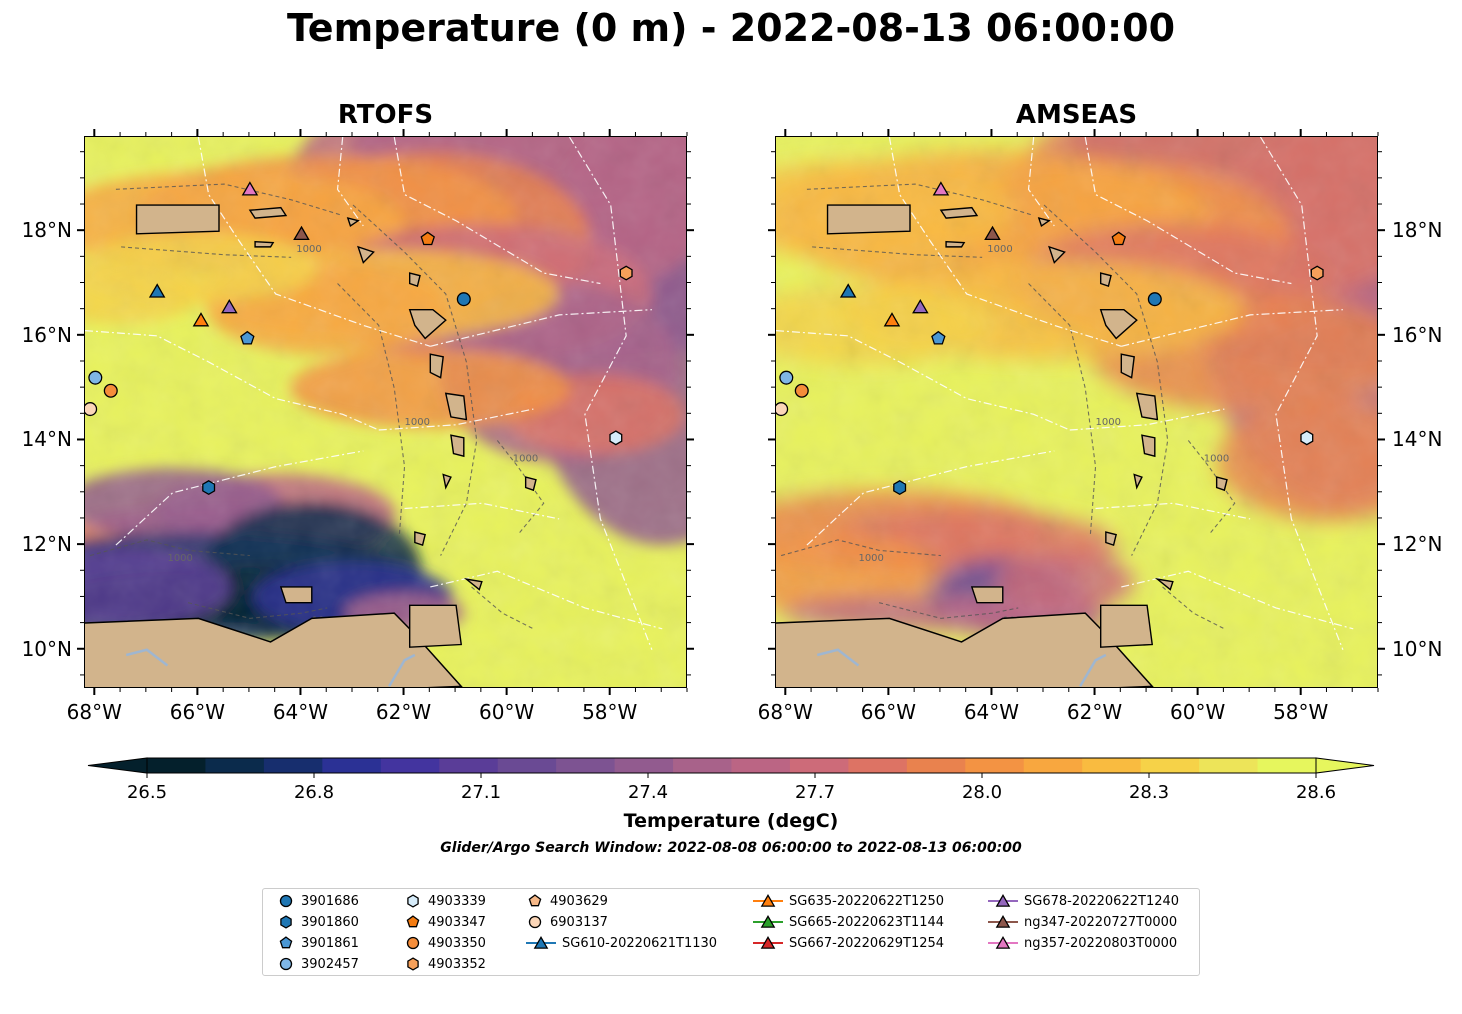 This screenshot has height=1014, width=1462. Describe the element at coordinates (318, 901) in the screenshot. I see `legend-item: 3901686` at that location.